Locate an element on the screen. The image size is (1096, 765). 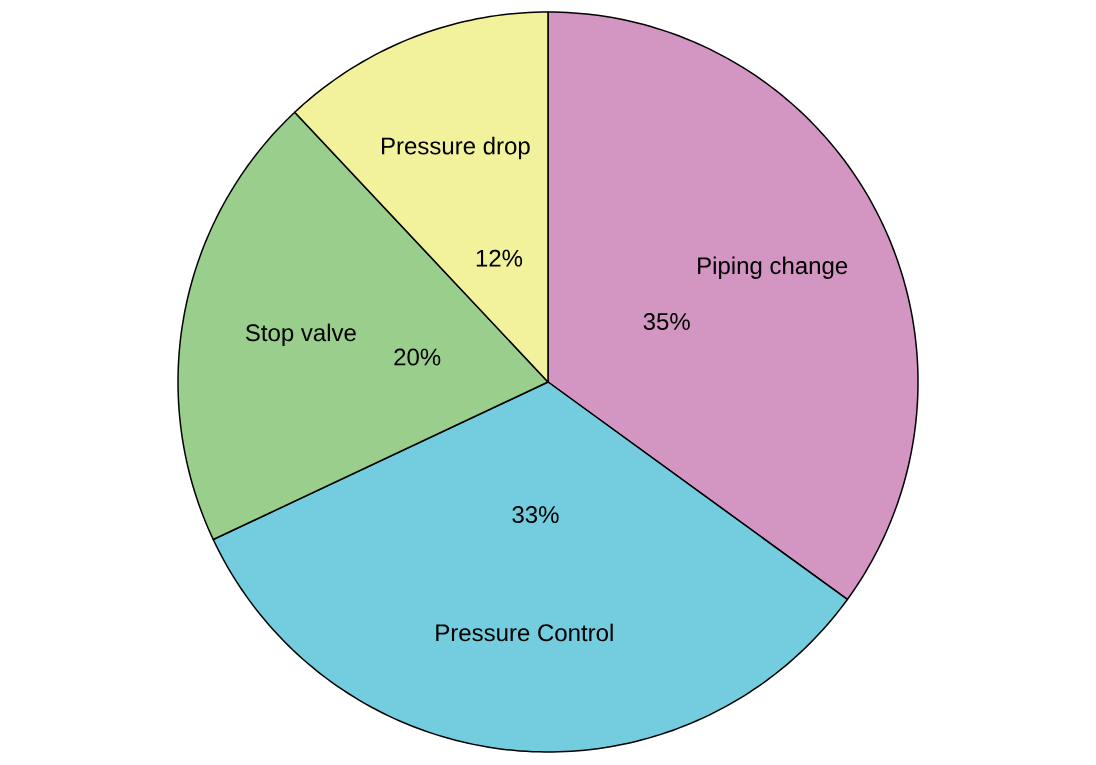
slice-label: Piping change is located at coordinates (773, 267).